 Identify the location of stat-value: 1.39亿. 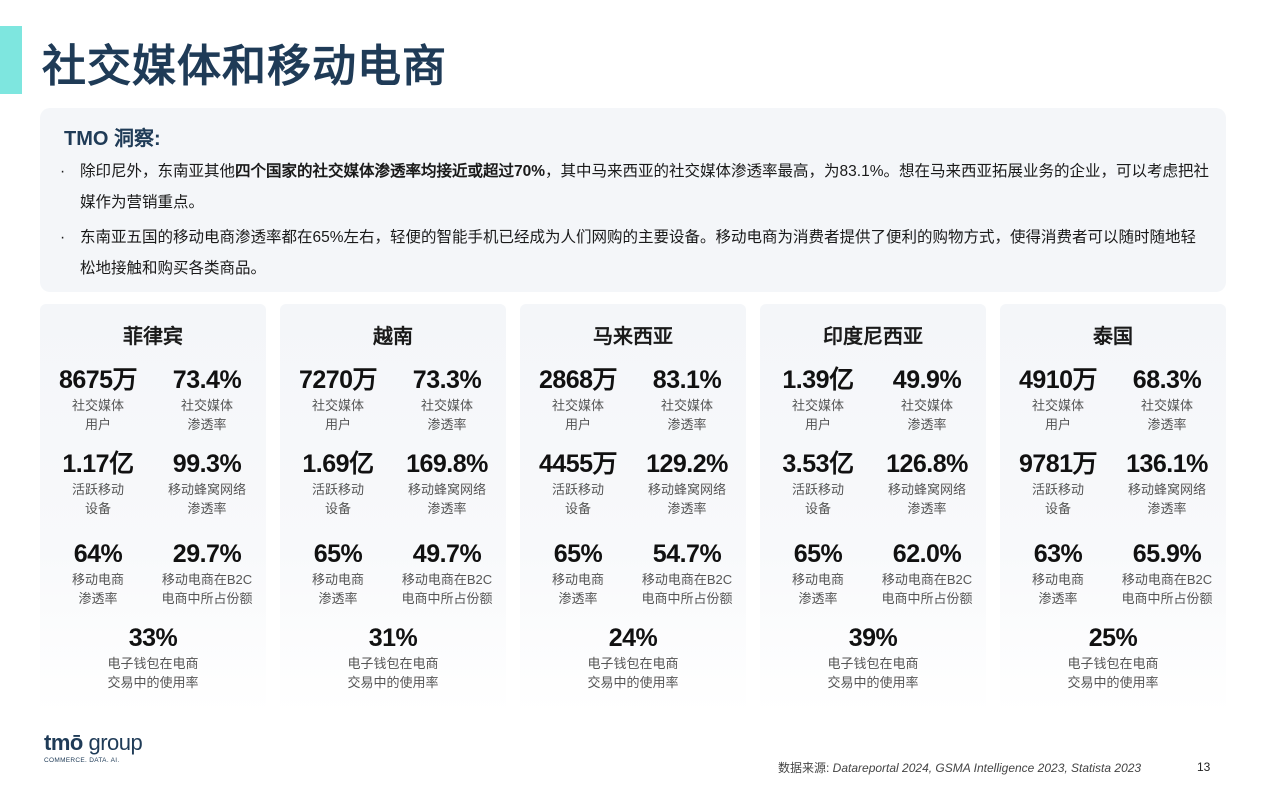
(818, 380).